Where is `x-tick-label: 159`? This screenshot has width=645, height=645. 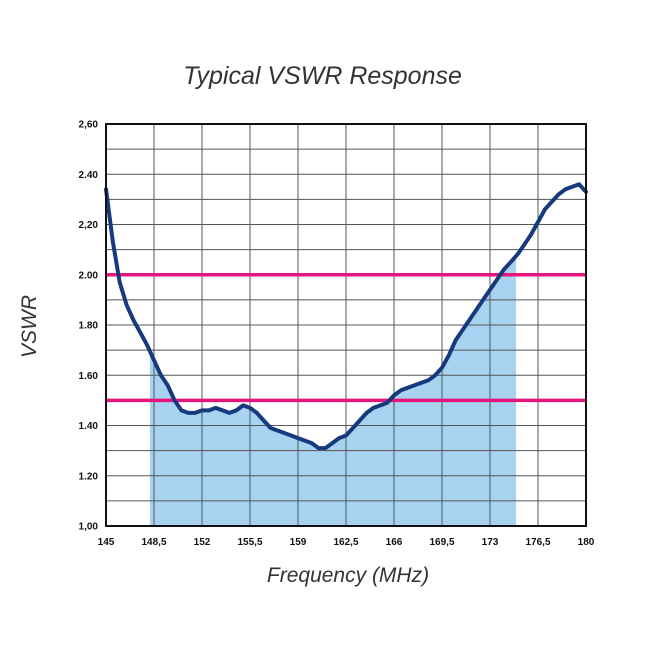 x-tick-label: 159 is located at coordinates (298, 542).